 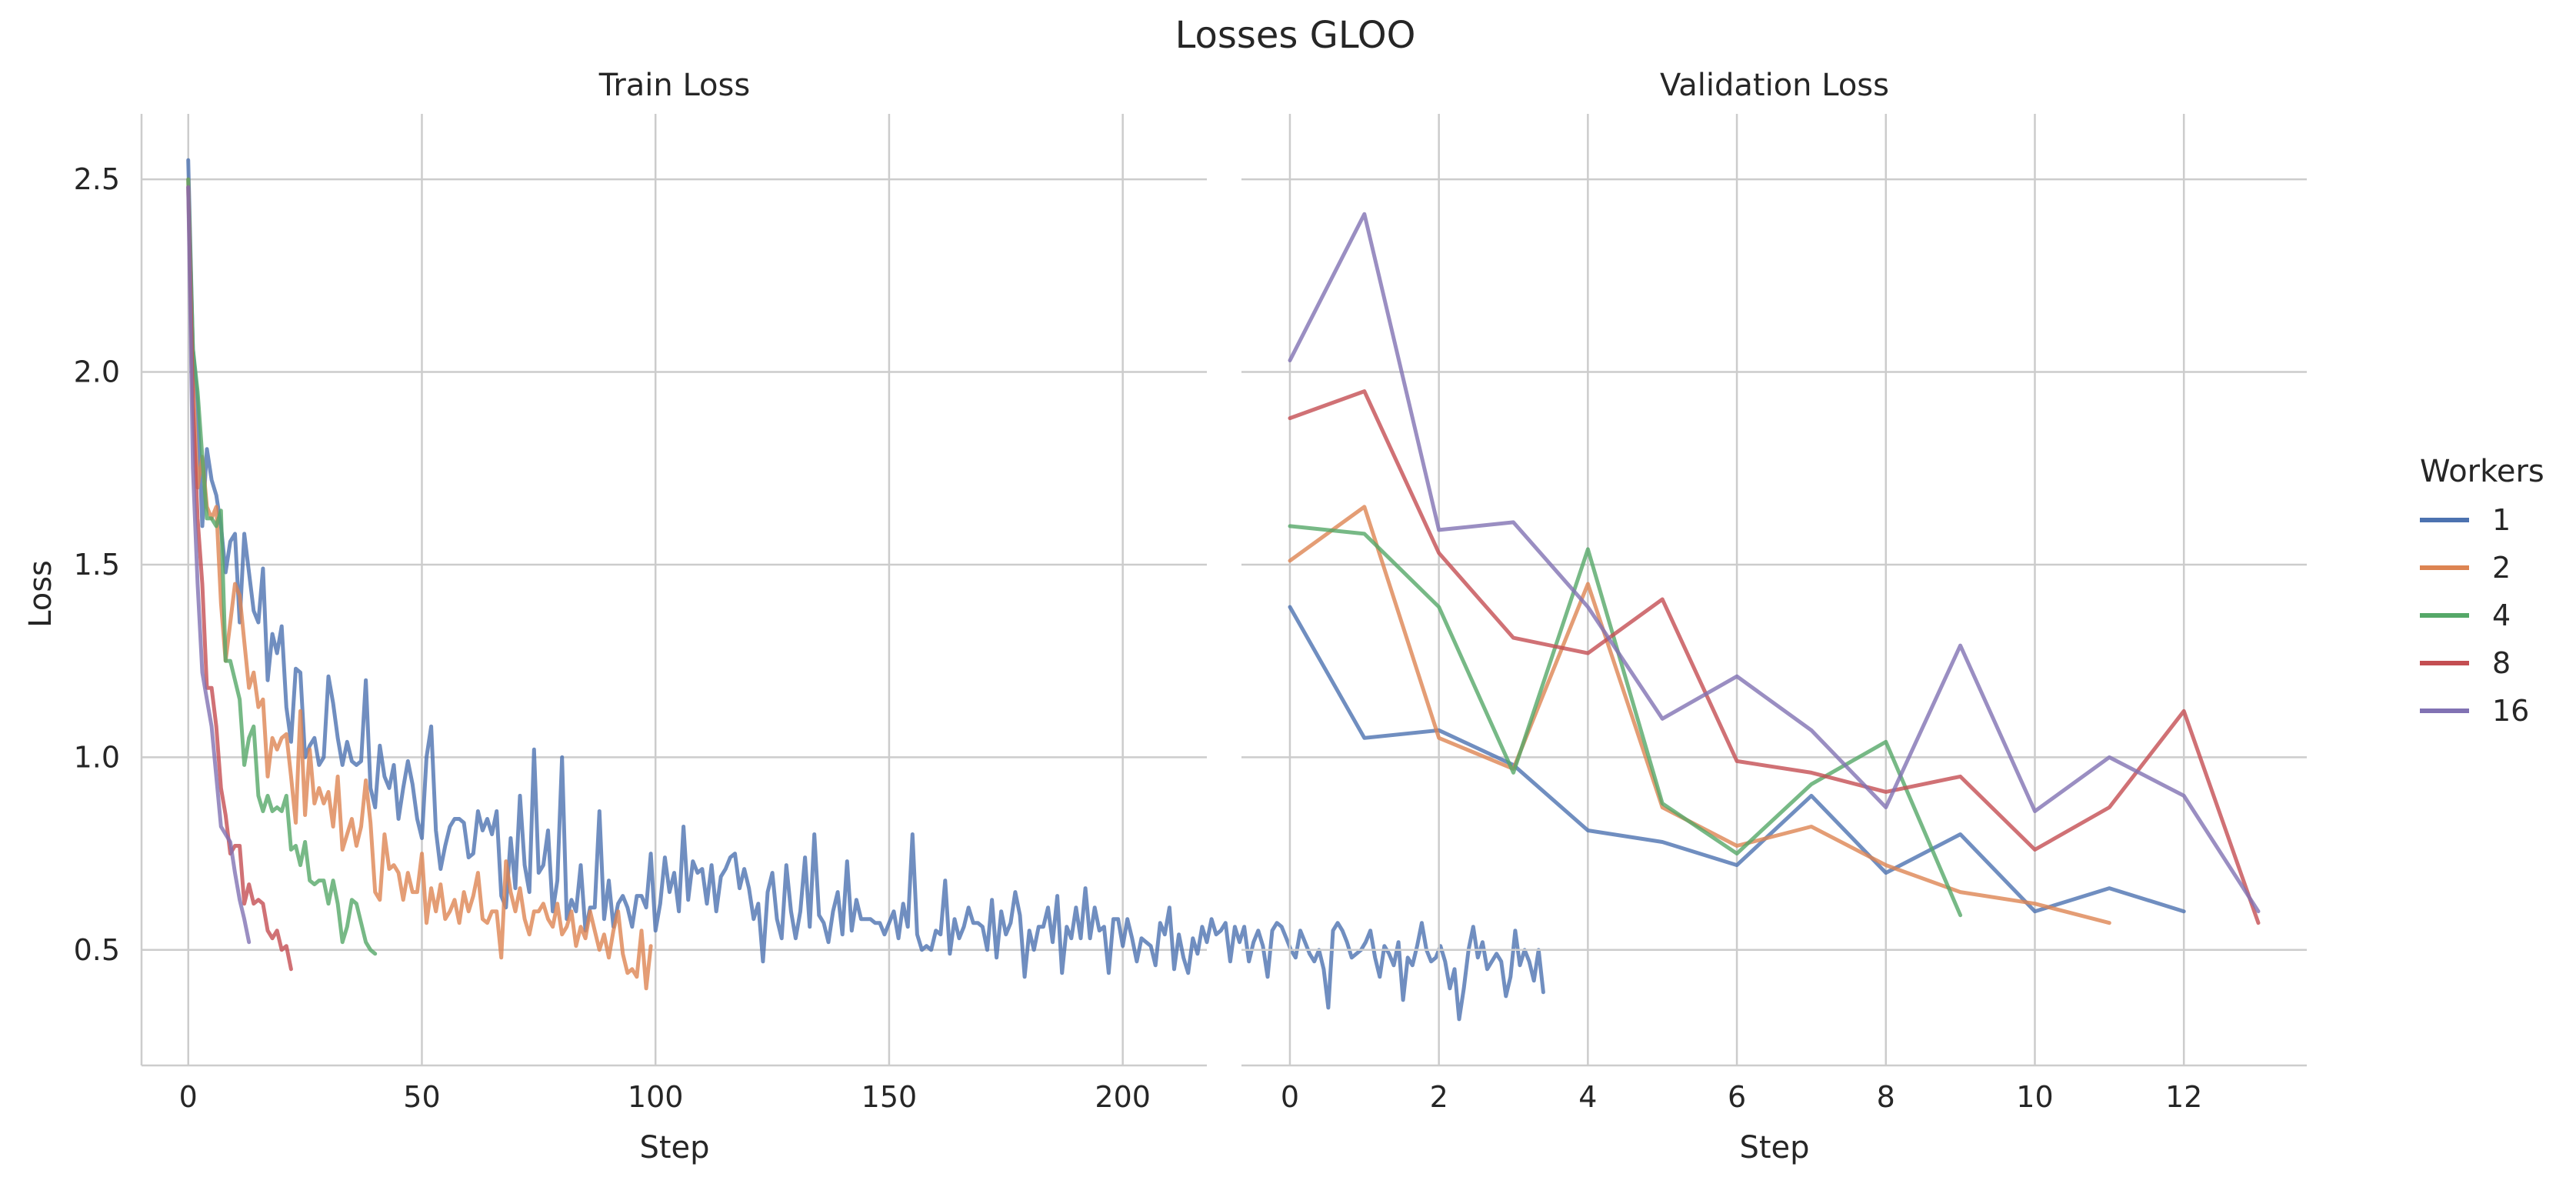 I want to click on train-loss-ytick-label: 2.0, so click(x=97, y=372).